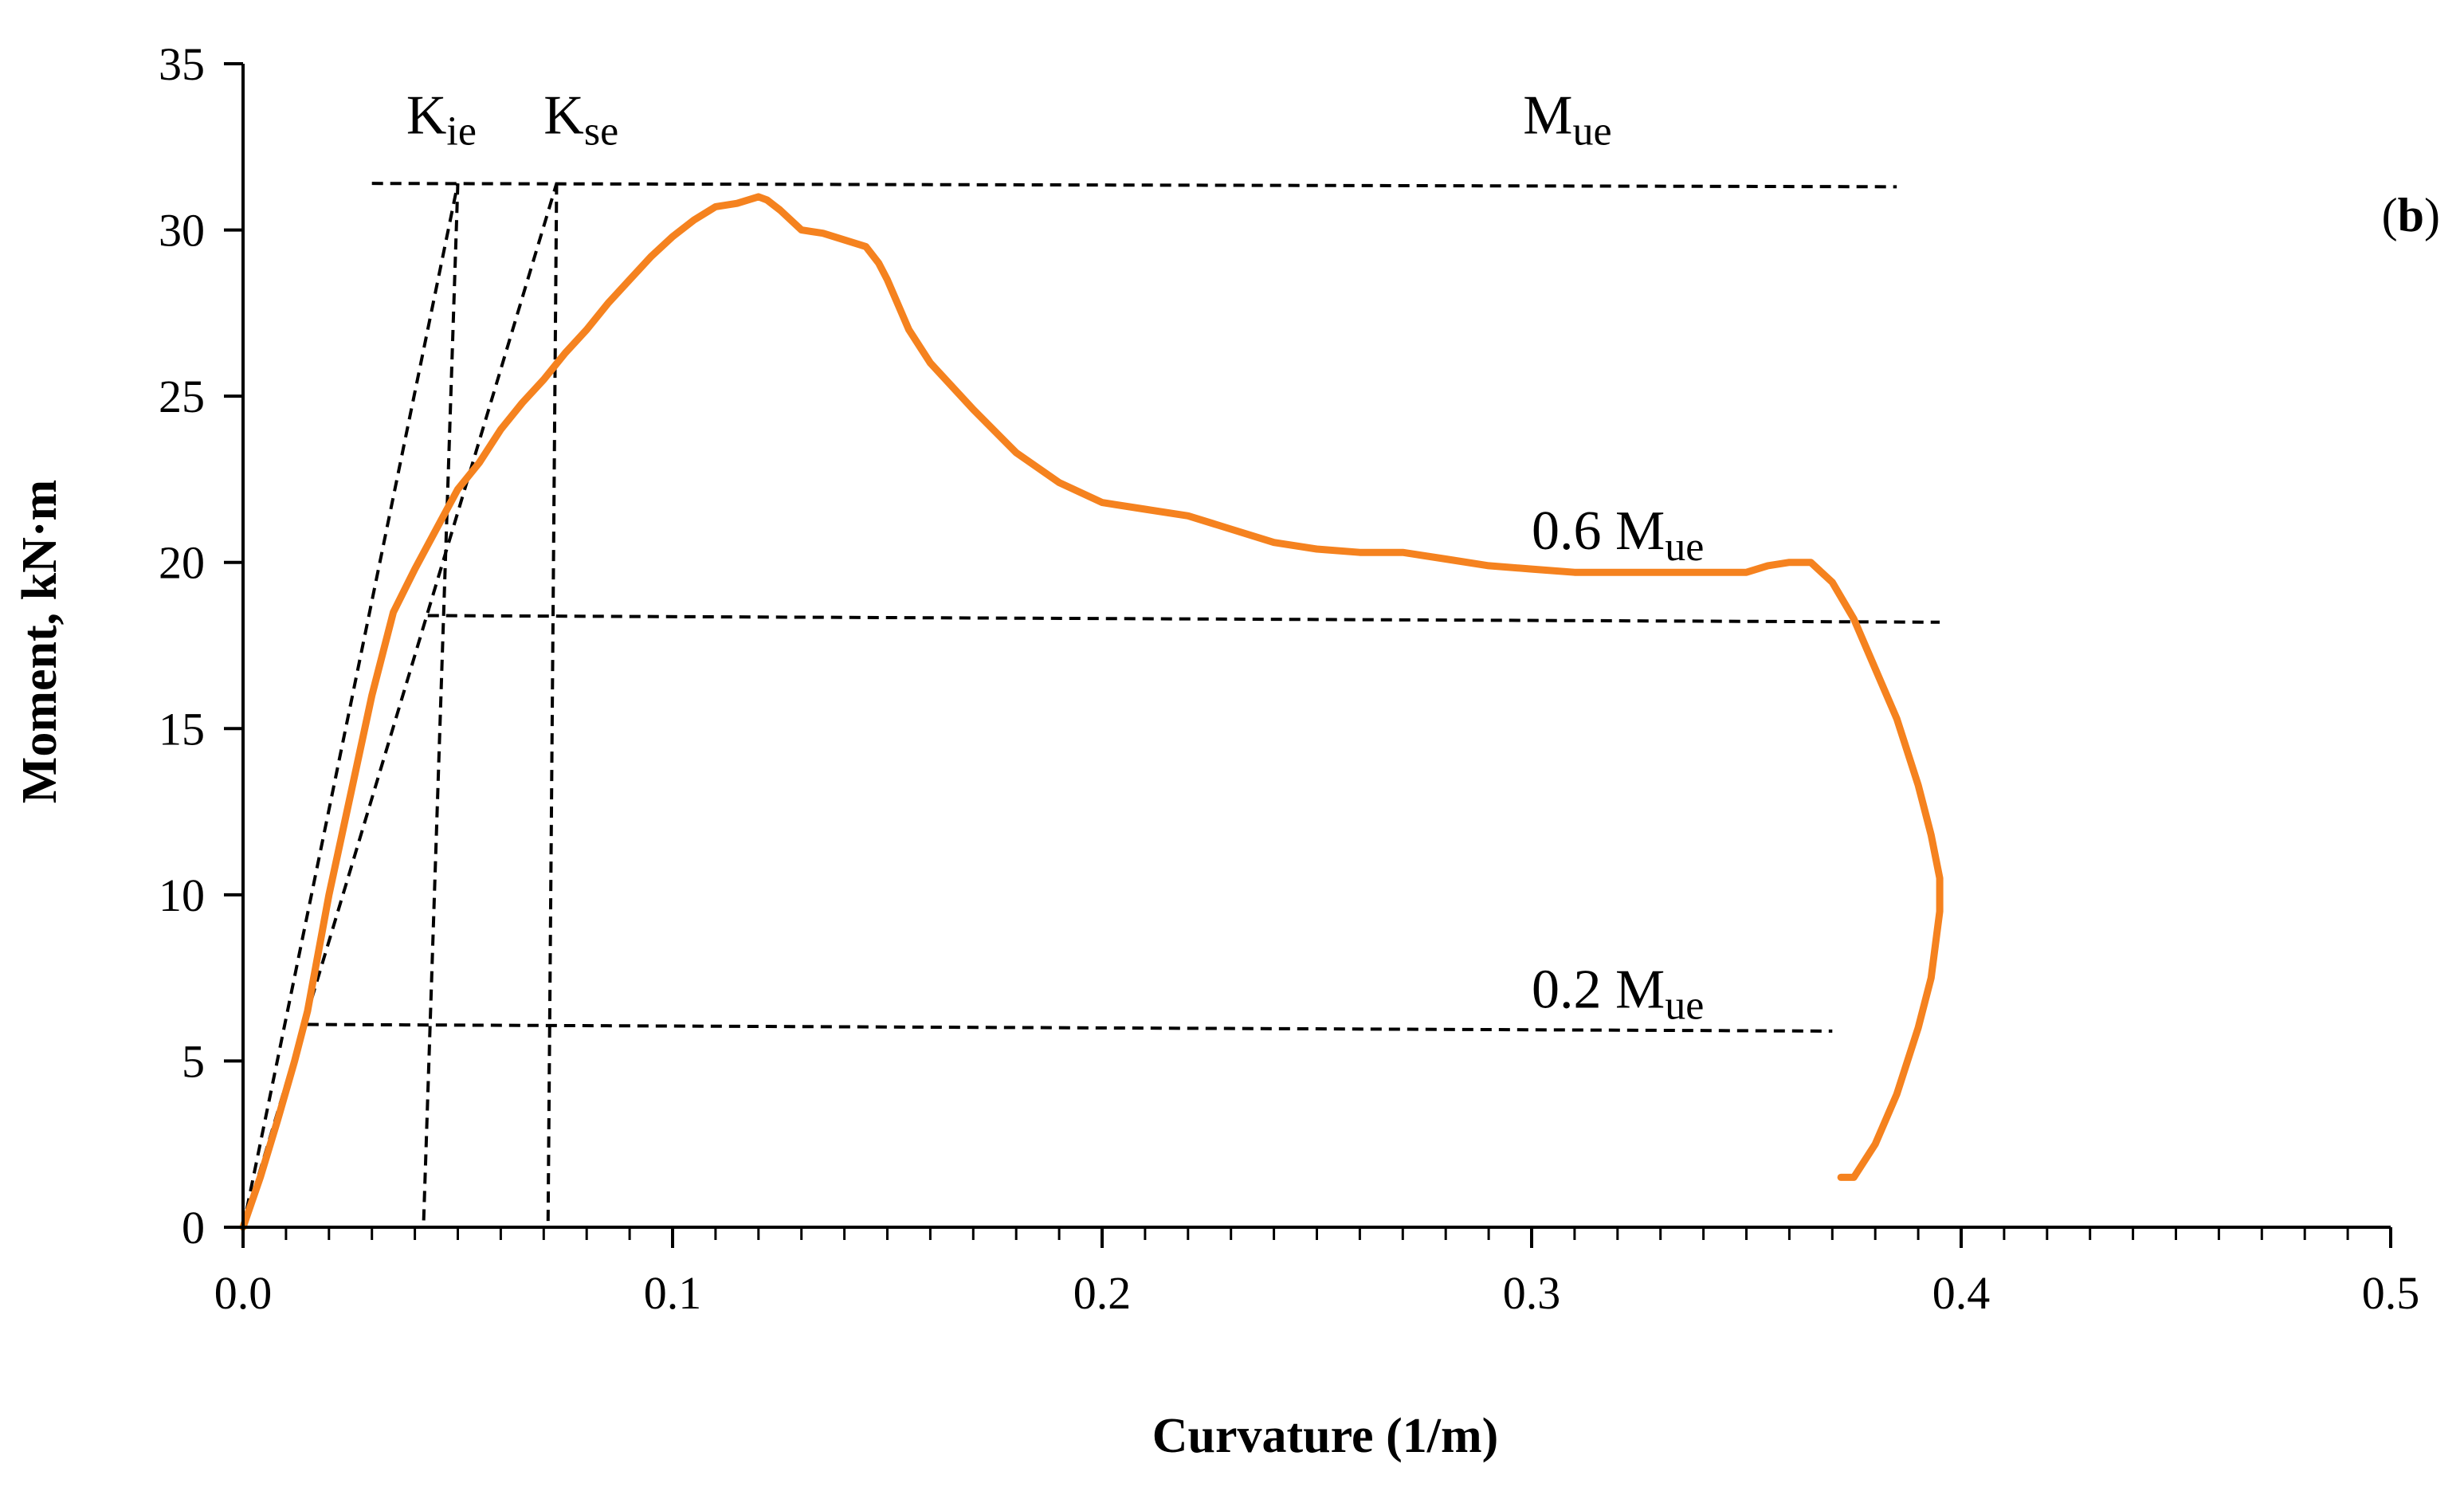 The height and width of the screenshot is (1491, 2464). What do you see at coordinates (552, 705) in the screenshot?
I see `reference-kse-vertical` at bounding box center [552, 705].